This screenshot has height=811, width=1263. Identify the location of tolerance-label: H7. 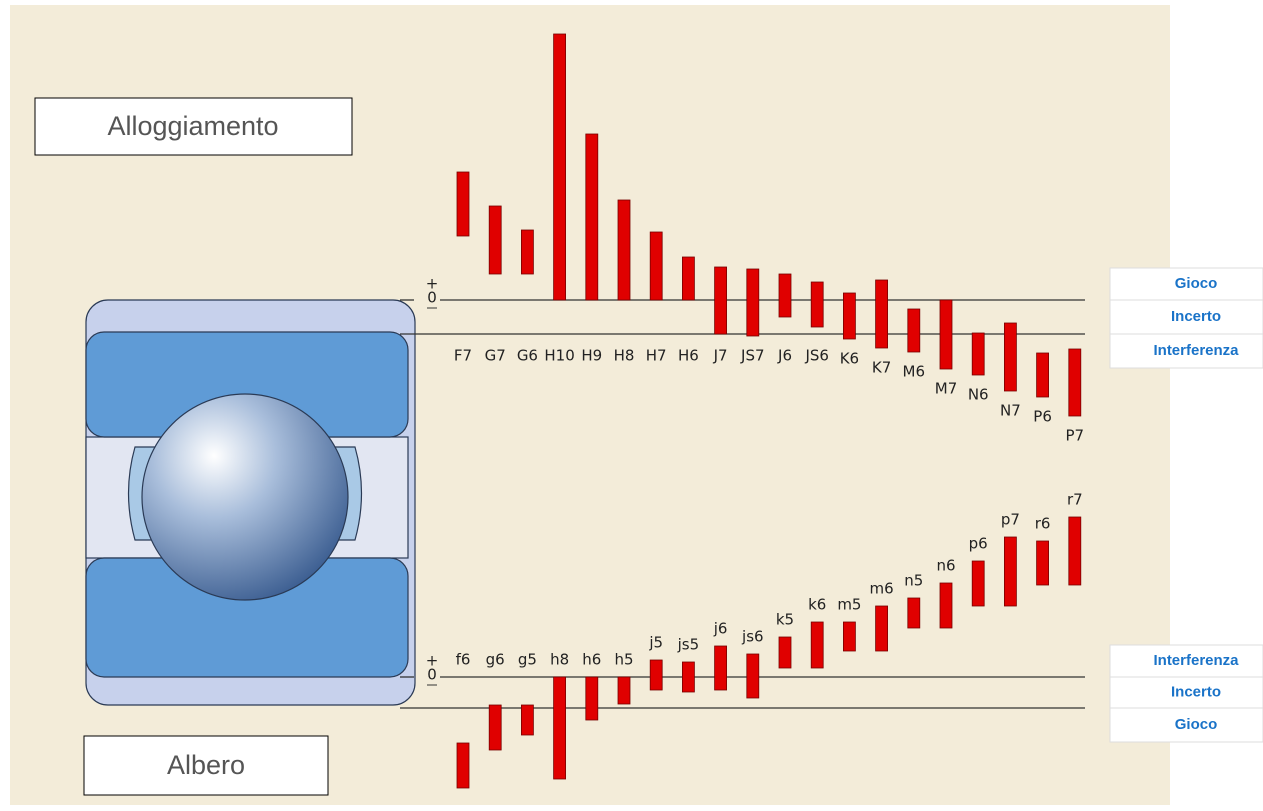
(656, 356).